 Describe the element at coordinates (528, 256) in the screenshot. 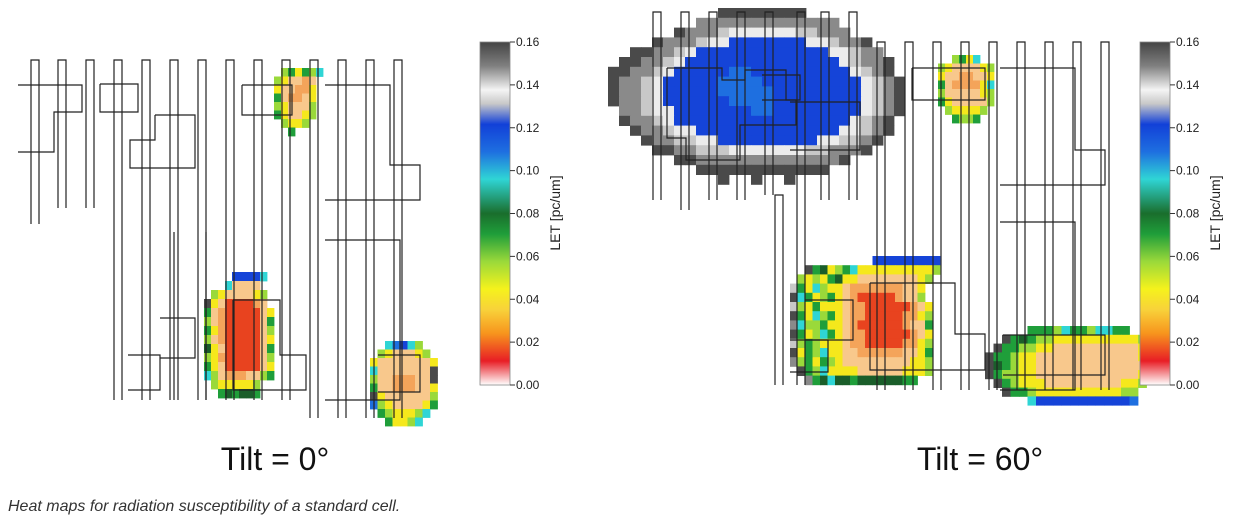

I see `colorbar-tick-label: 0.06` at that location.